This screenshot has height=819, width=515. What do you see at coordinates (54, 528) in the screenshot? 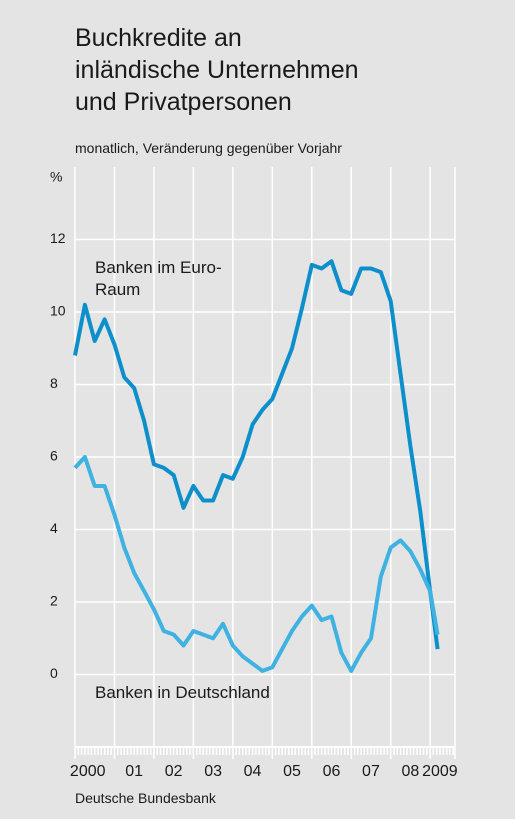
I see `y-tick-label: 4` at bounding box center [54, 528].